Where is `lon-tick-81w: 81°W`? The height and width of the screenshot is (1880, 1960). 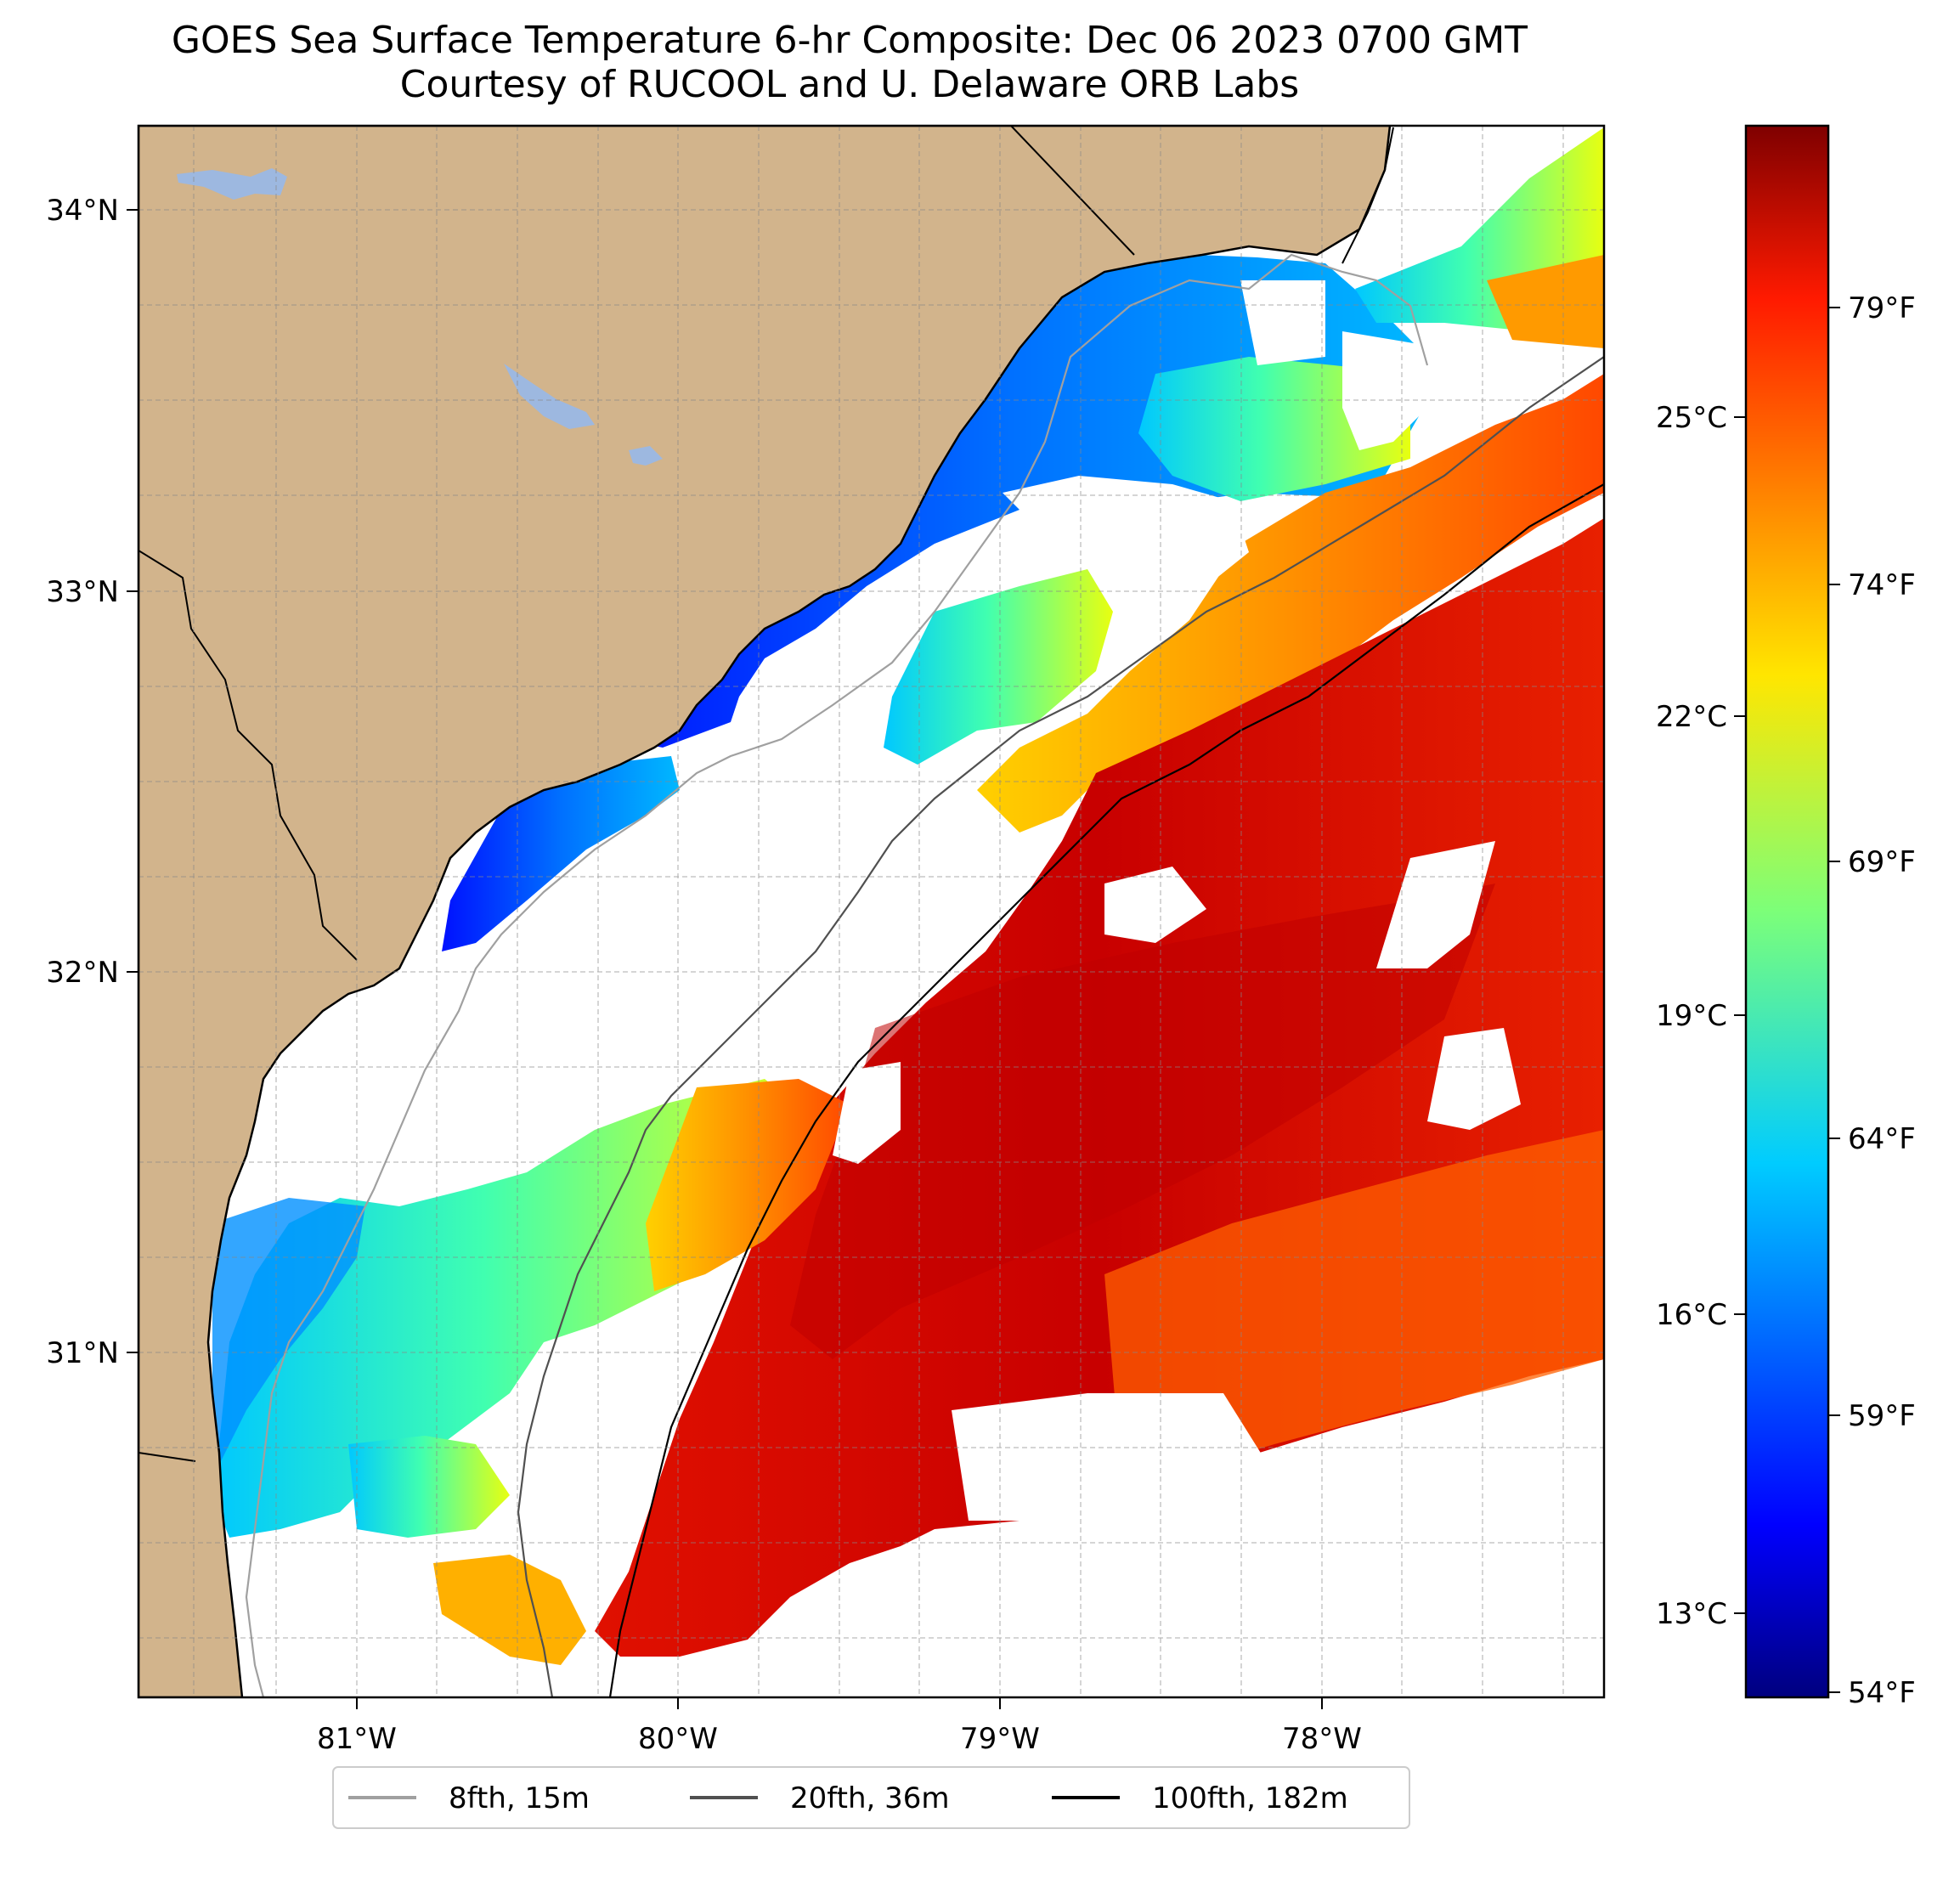
lon-tick-81w: 81°W is located at coordinates (357, 1739).